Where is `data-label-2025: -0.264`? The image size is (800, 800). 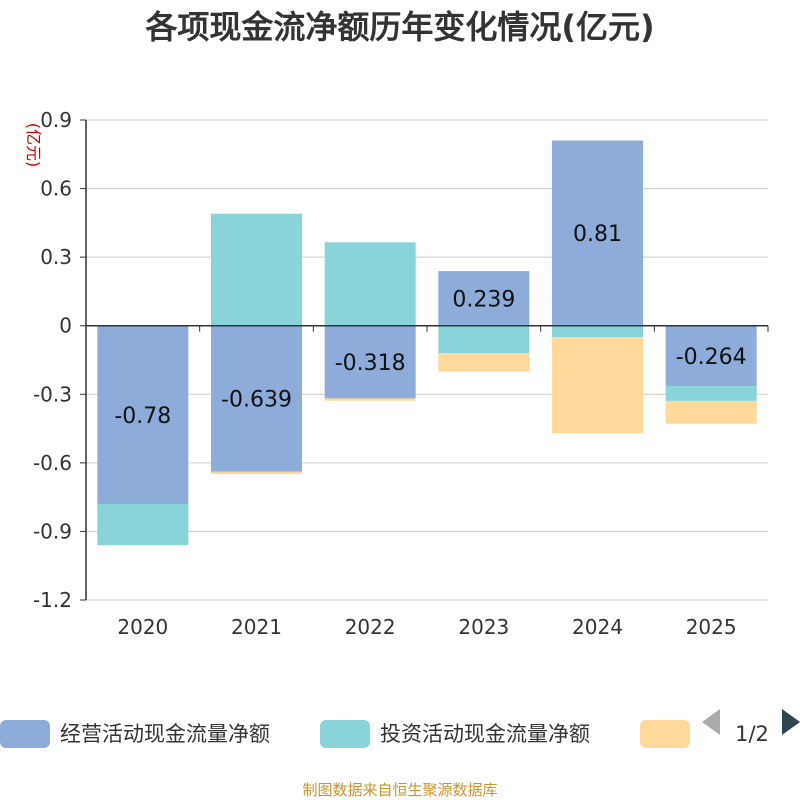
data-label-2025: -0.264 is located at coordinates (711, 357).